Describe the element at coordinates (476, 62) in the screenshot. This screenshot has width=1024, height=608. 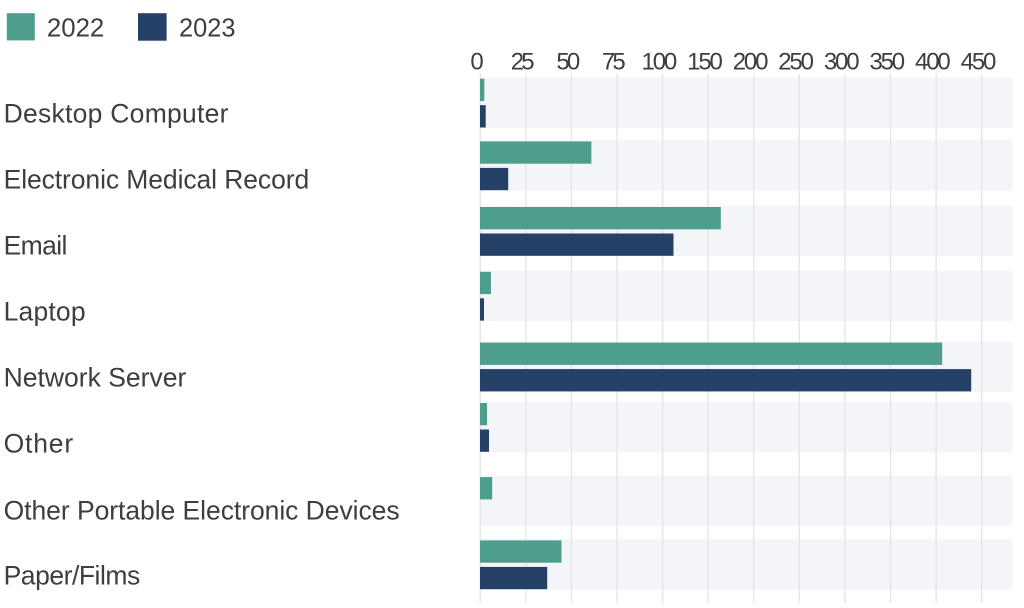
I see `svg-text: 0` at that location.